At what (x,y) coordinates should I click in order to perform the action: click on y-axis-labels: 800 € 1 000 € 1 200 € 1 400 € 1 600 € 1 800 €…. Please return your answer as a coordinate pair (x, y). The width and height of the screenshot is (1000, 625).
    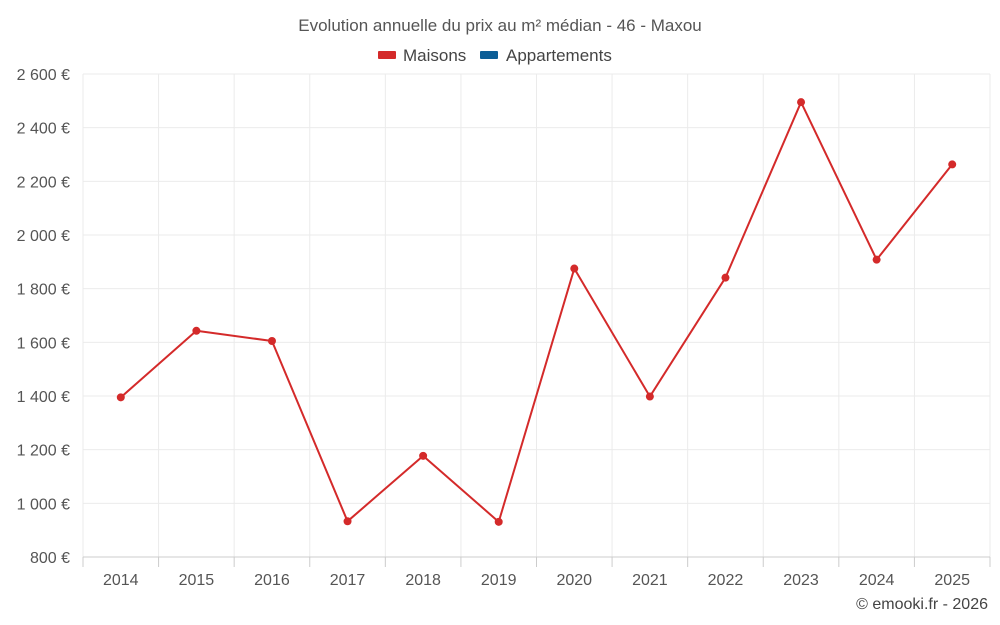
    Looking at the image, I should click on (43, 317).